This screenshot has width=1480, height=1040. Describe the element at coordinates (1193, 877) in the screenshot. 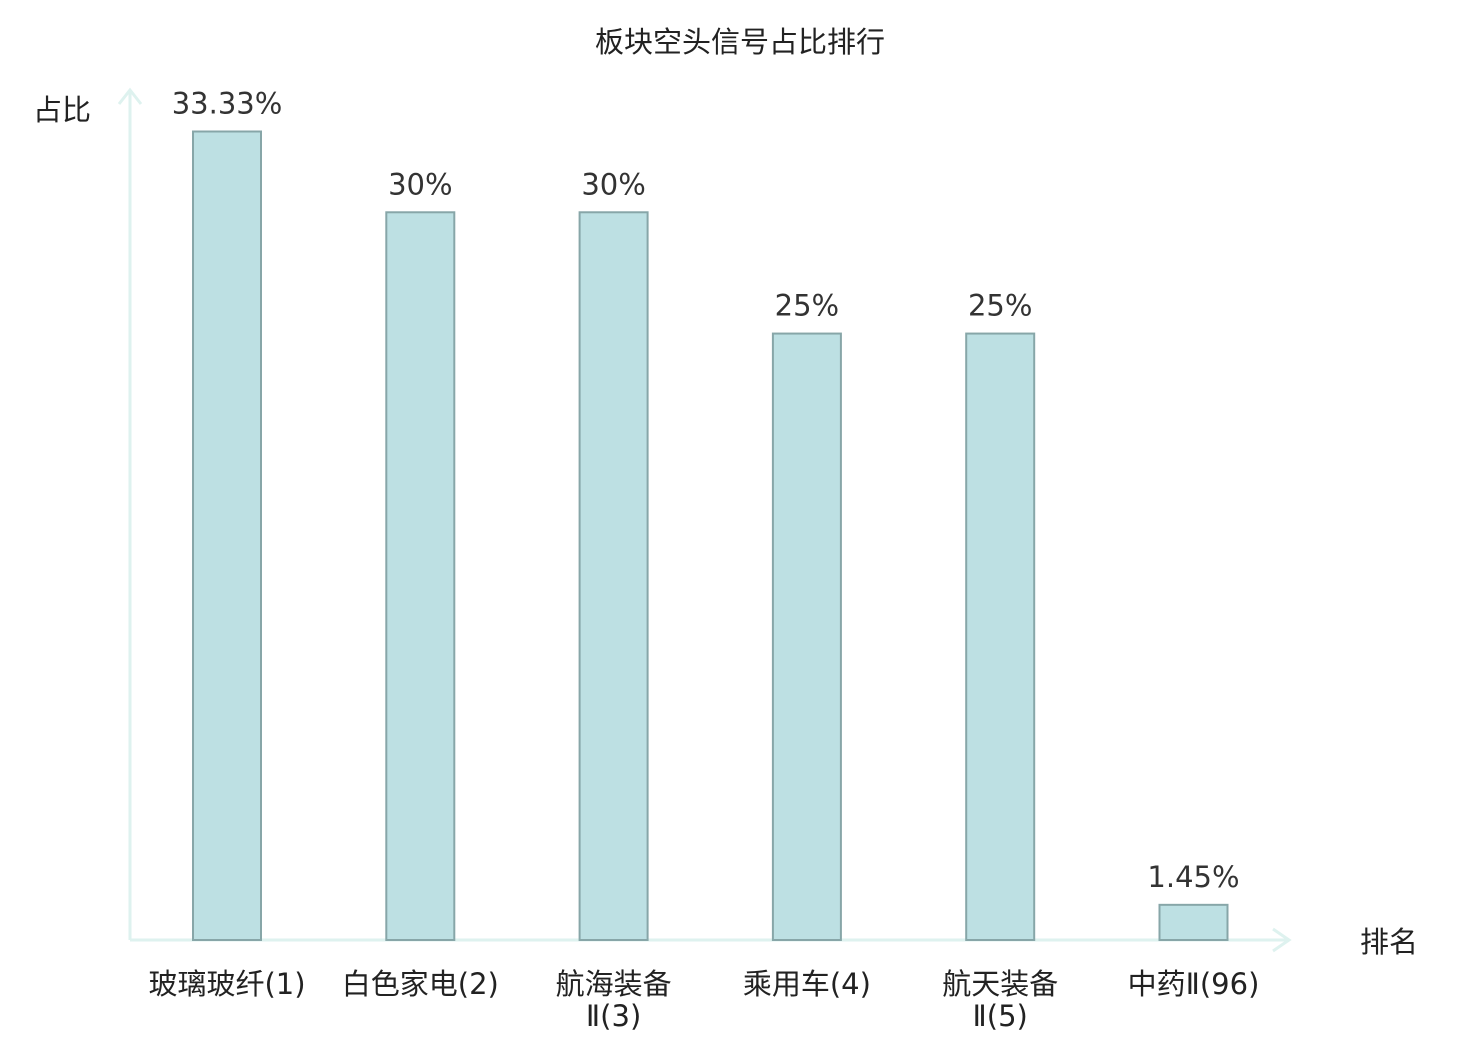

I see `bar-value-label: 1.45%` at that location.